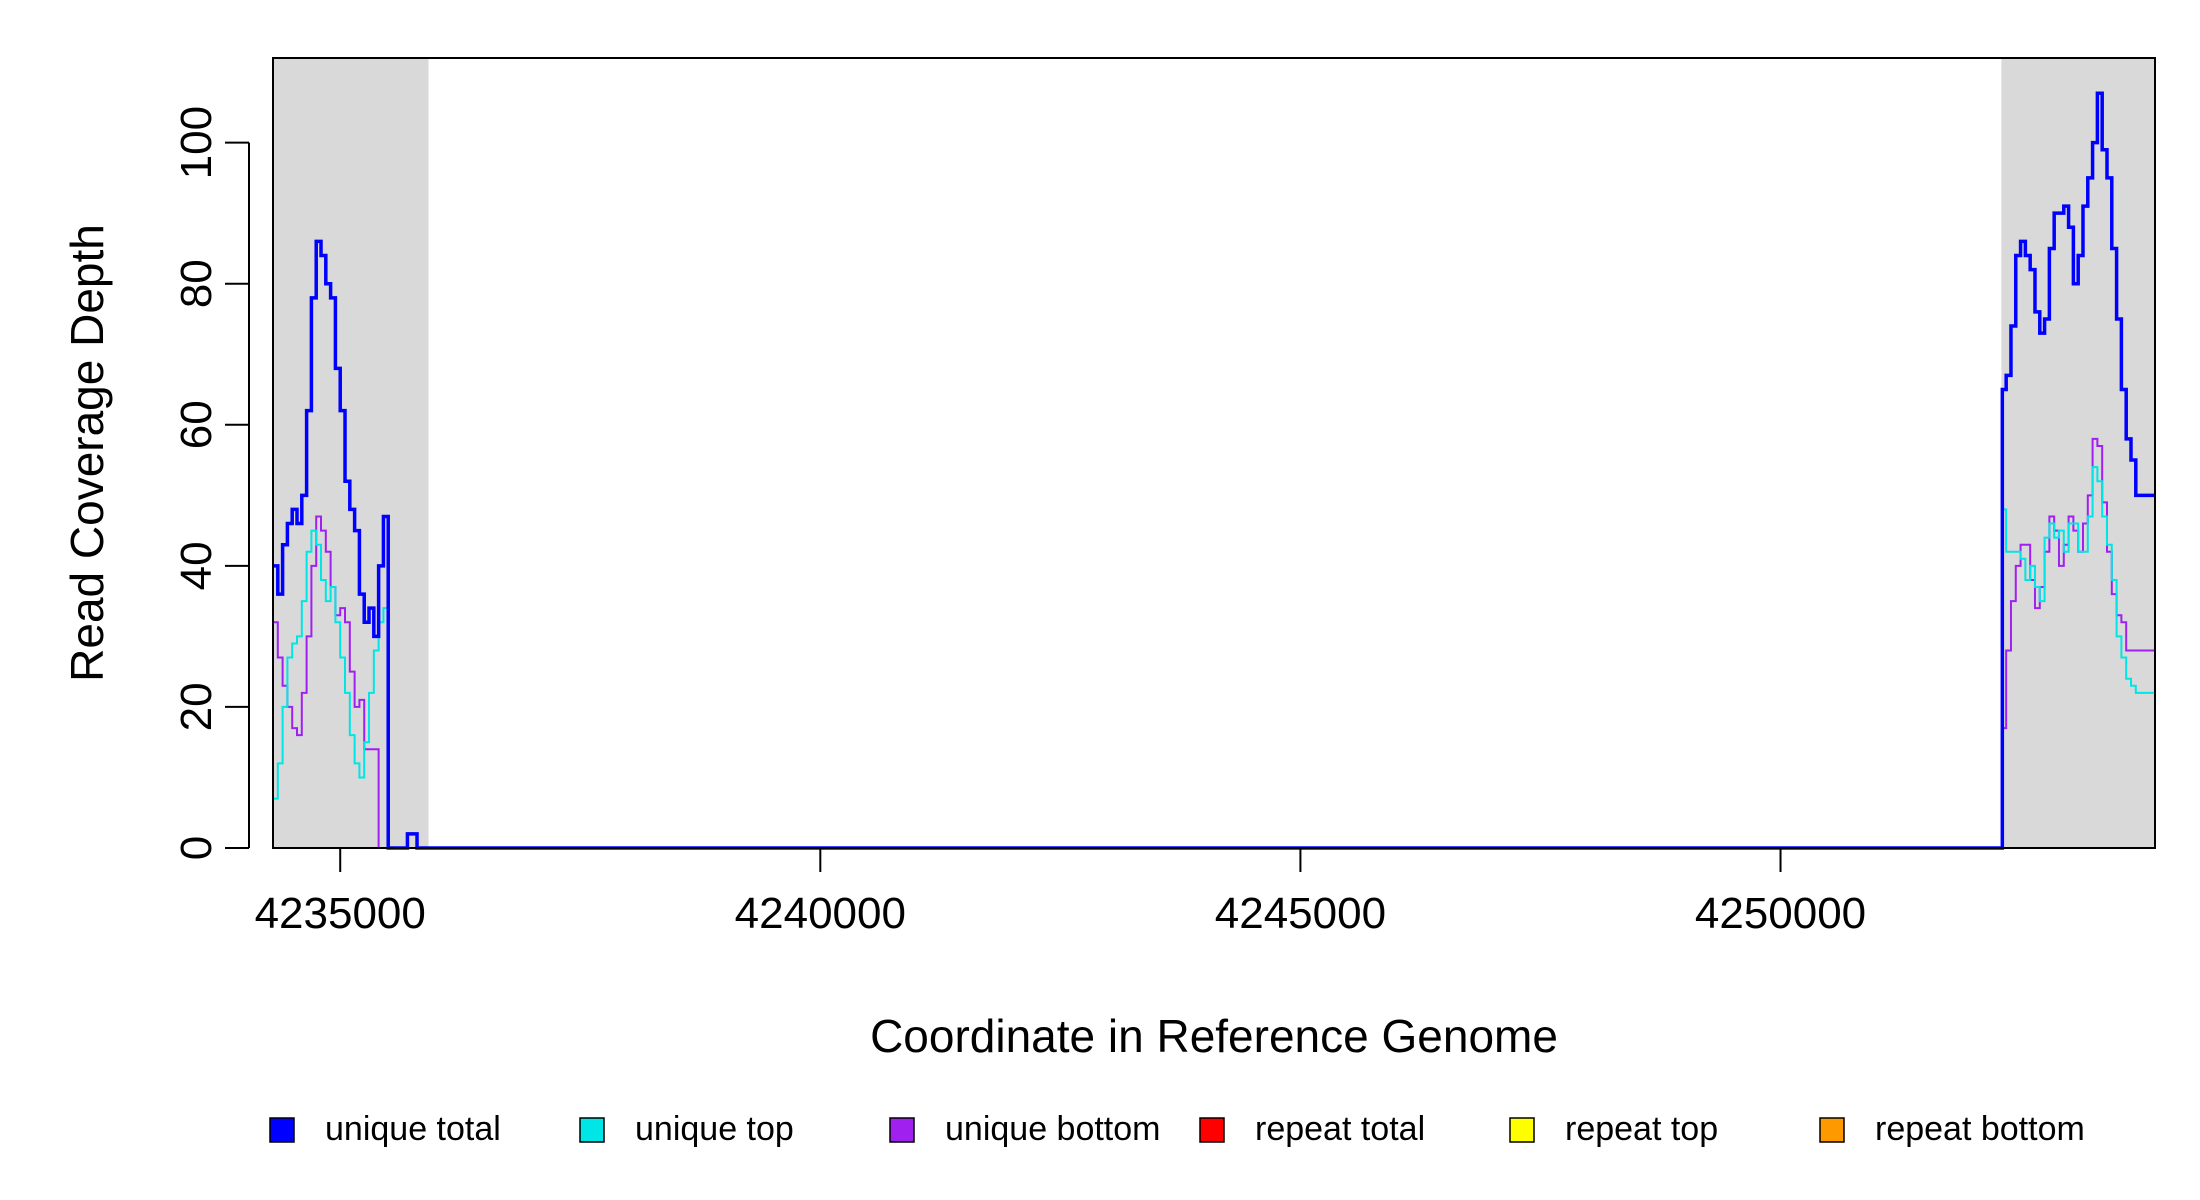 This screenshot has width=2200, height=1200. What do you see at coordinates (820, 913) in the screenshot?
I see `x-tick-label: 4240000` at bounding box center [820, 913].